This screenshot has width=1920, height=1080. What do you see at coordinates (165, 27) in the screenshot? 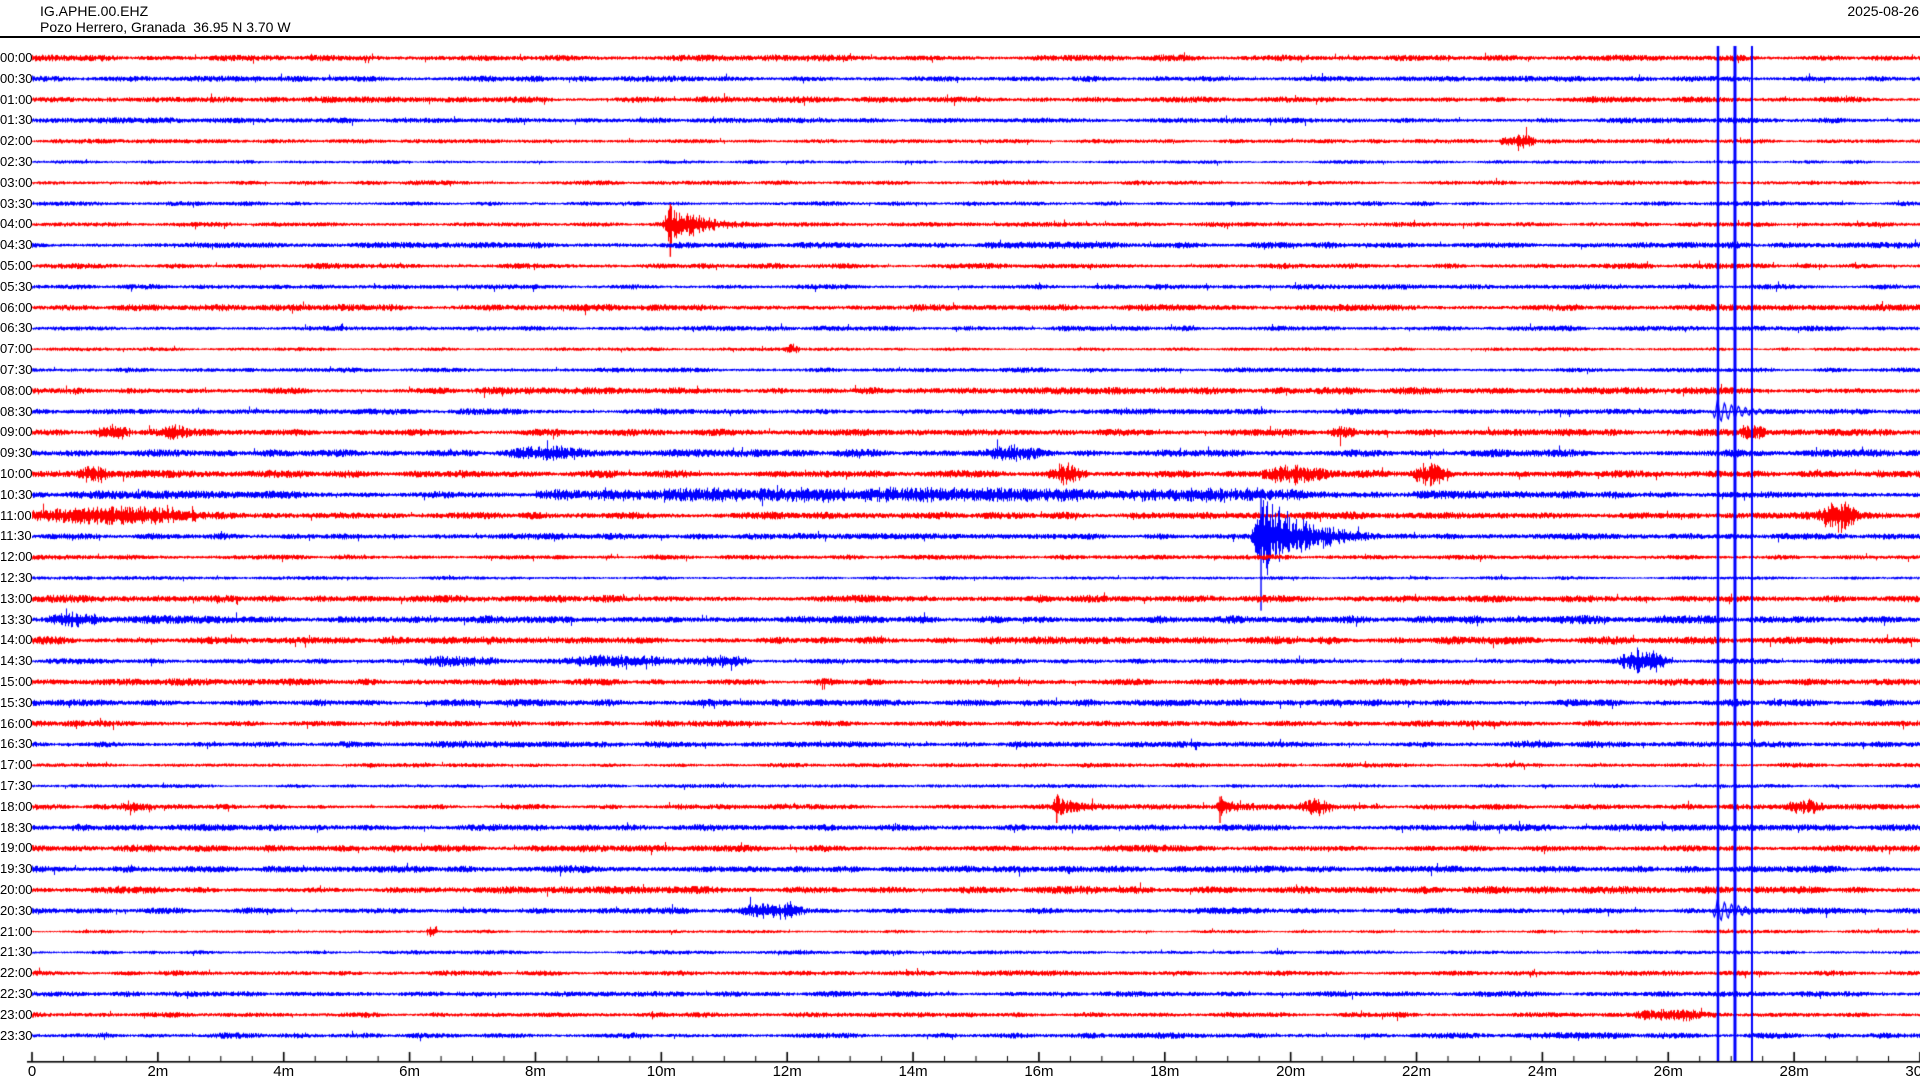
I see `station-location: Pozo Herrero, Granada 36.95 N 3.70 W` at bounding box center [165, 27].